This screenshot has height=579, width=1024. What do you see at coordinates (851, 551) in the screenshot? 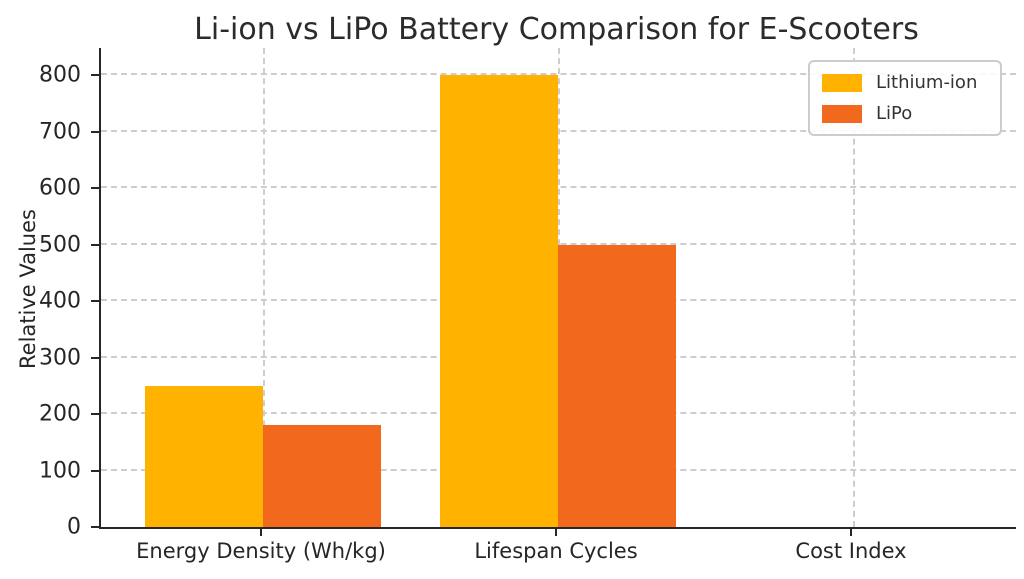
I see `x-tick-label-cost-index: Cost Index` at bounding box center [851, 551].